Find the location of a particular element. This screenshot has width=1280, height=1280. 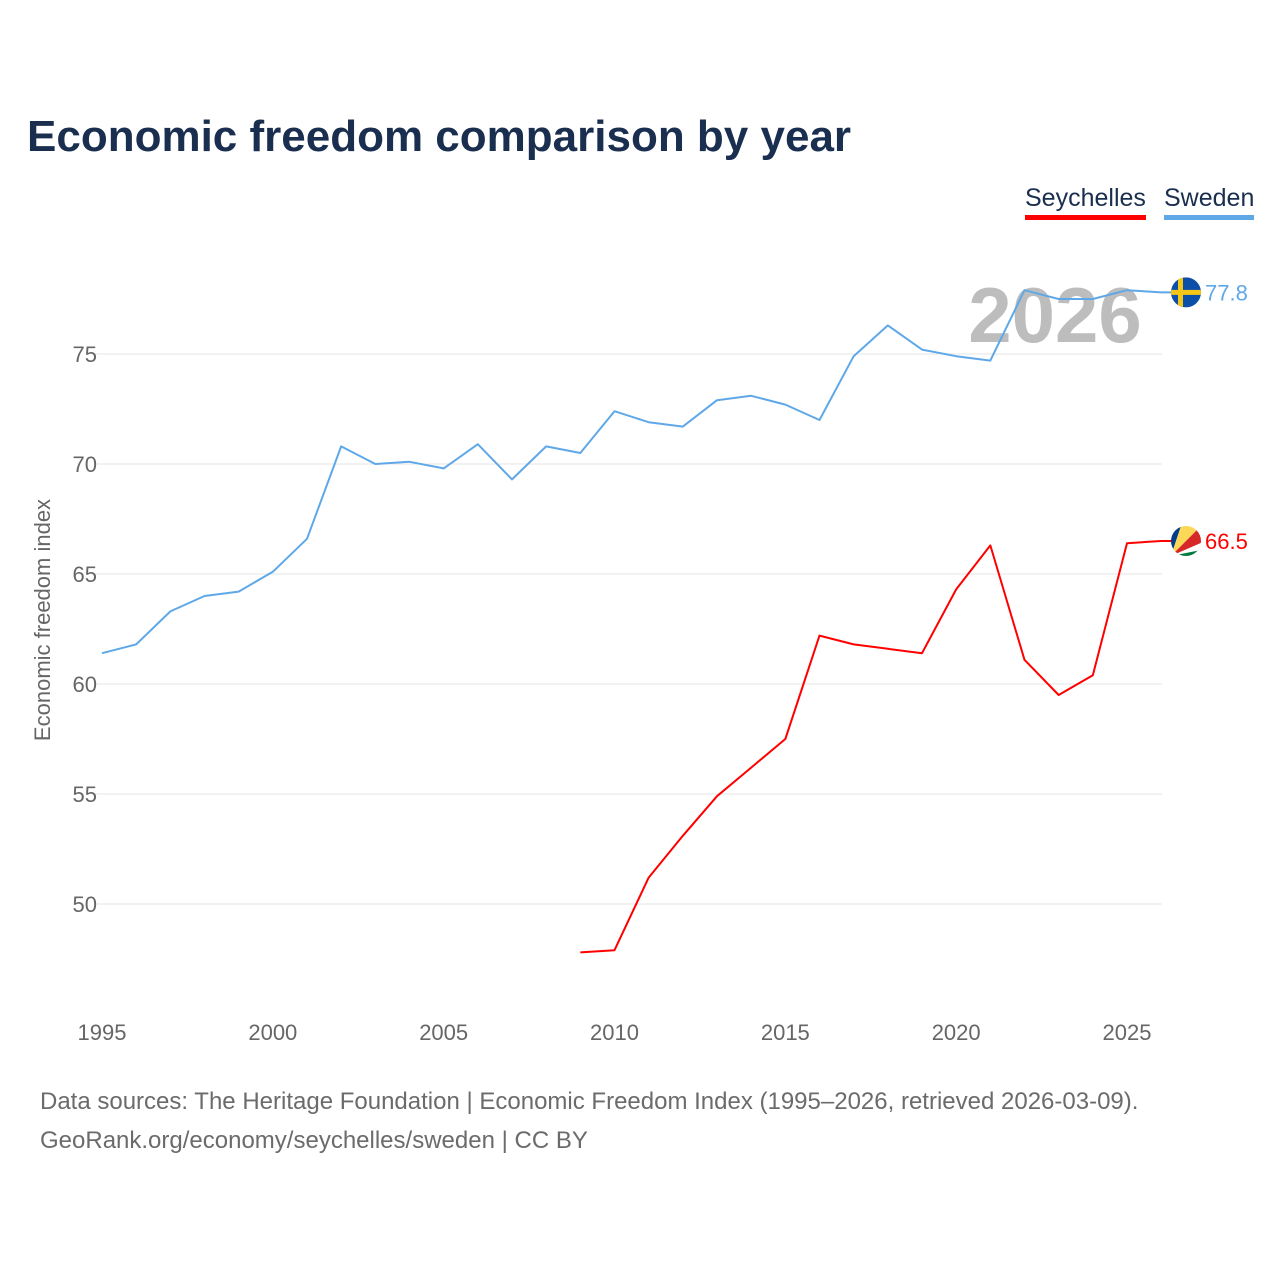

y-tick-label: 55 is located at coordinates (85, 794).